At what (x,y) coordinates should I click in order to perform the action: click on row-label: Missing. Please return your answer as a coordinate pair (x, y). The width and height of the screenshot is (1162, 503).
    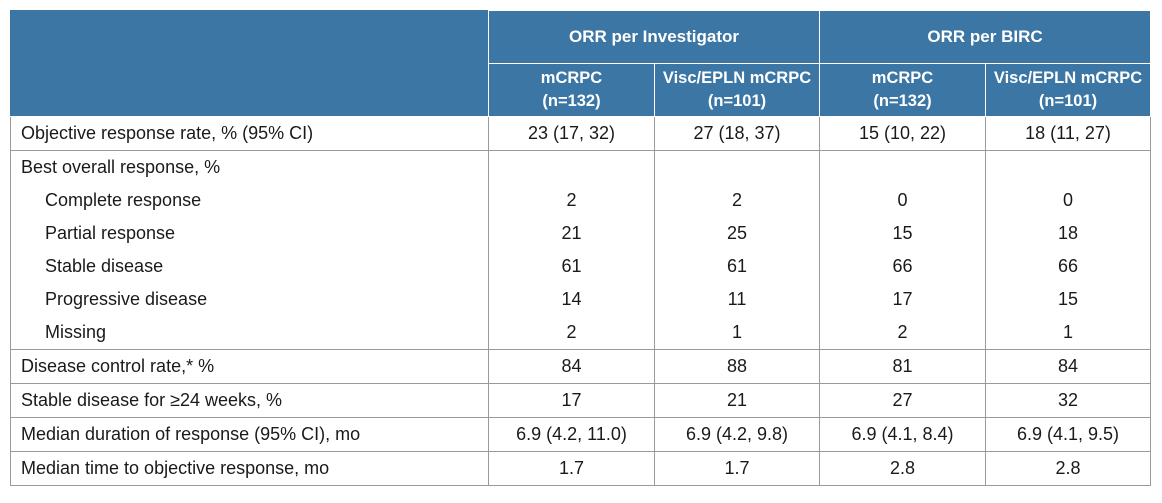
    Looking at the image, I should click on (249, 333).